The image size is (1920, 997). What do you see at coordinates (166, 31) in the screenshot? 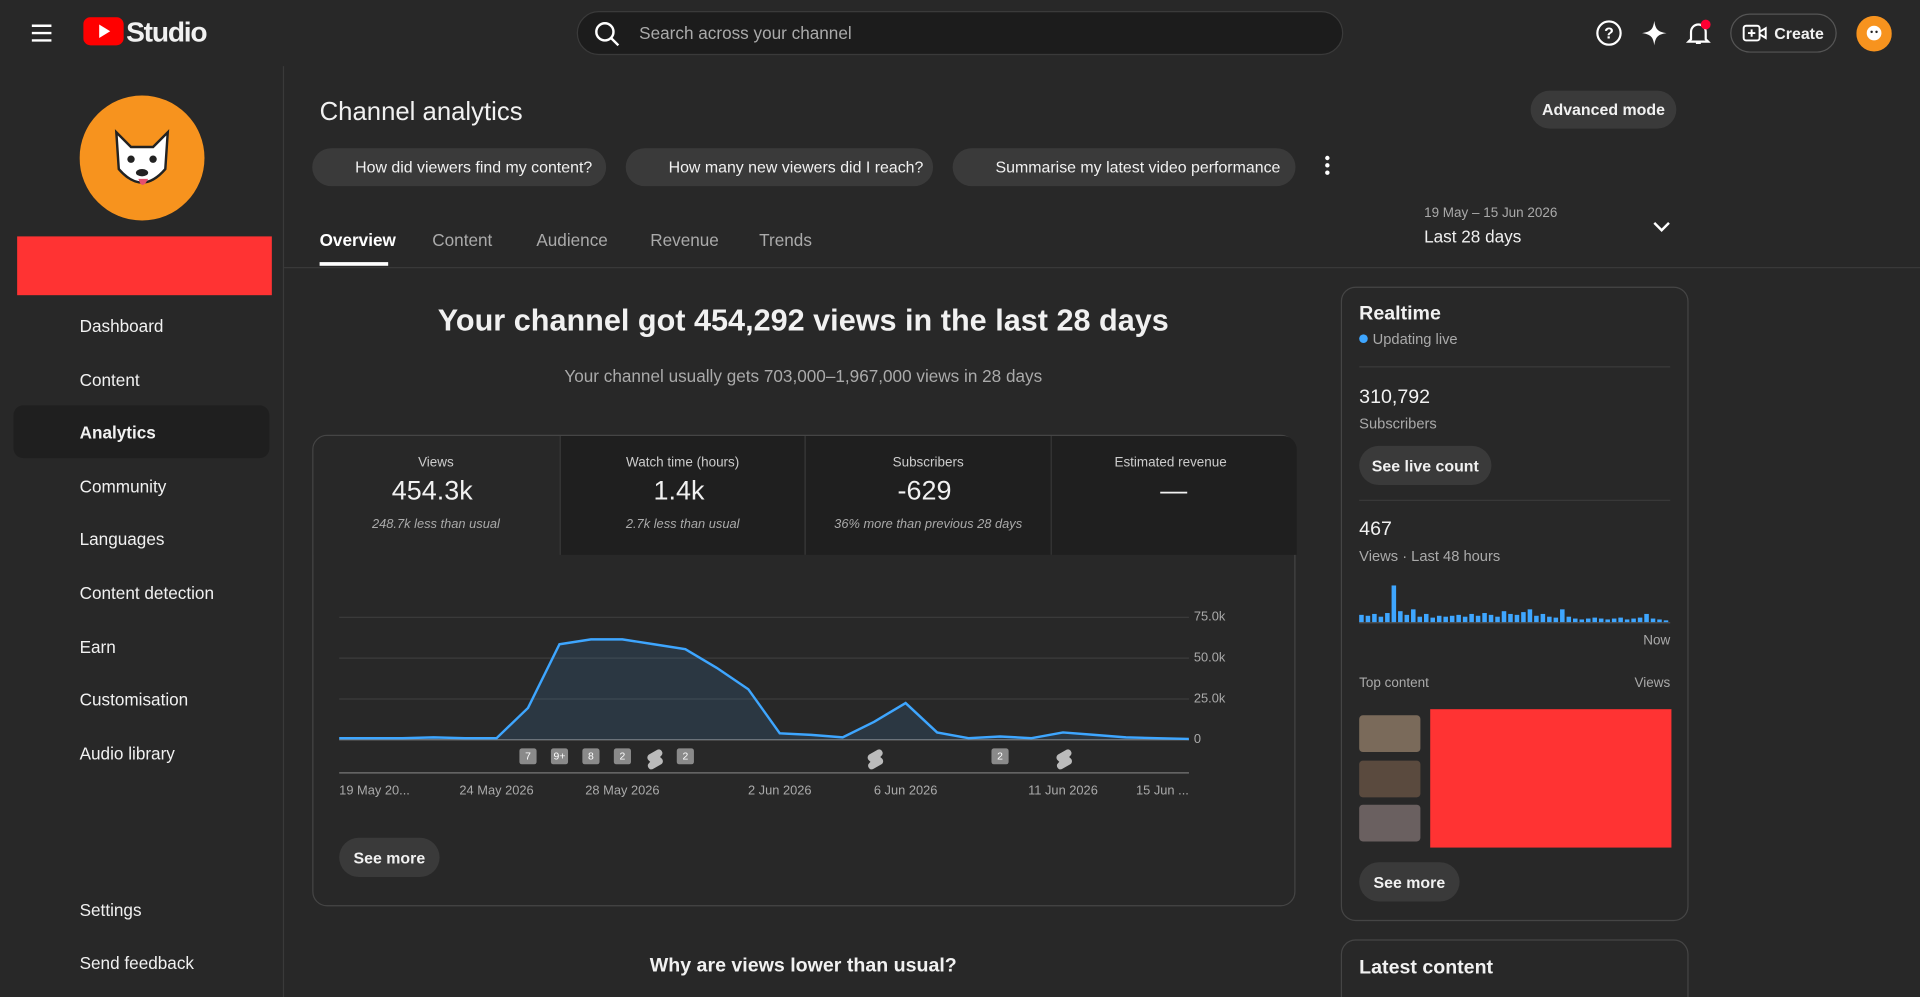
I see `logo-text: Studio` at bounding box center [166, 31].